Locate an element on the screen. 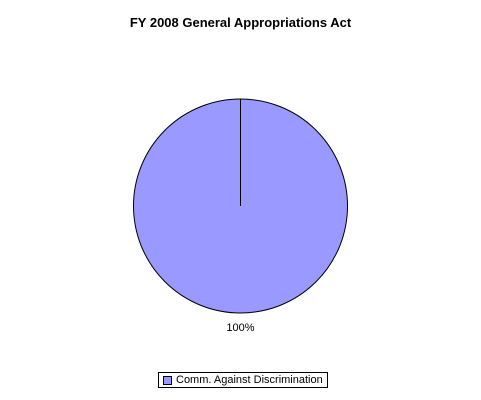 The image size is (481, 400). legend-label: Comm. Against Discrimination is located at coordinates (249, 380).